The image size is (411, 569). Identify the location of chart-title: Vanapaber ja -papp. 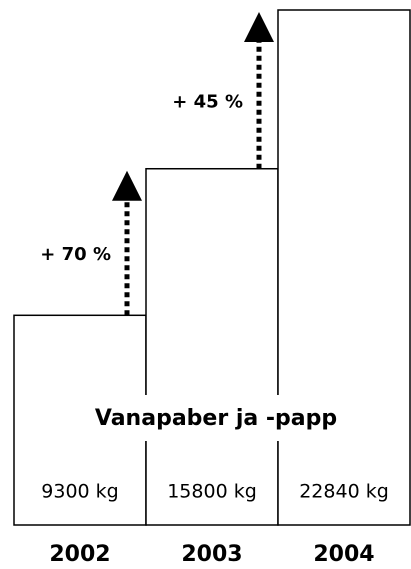
(216, 418).